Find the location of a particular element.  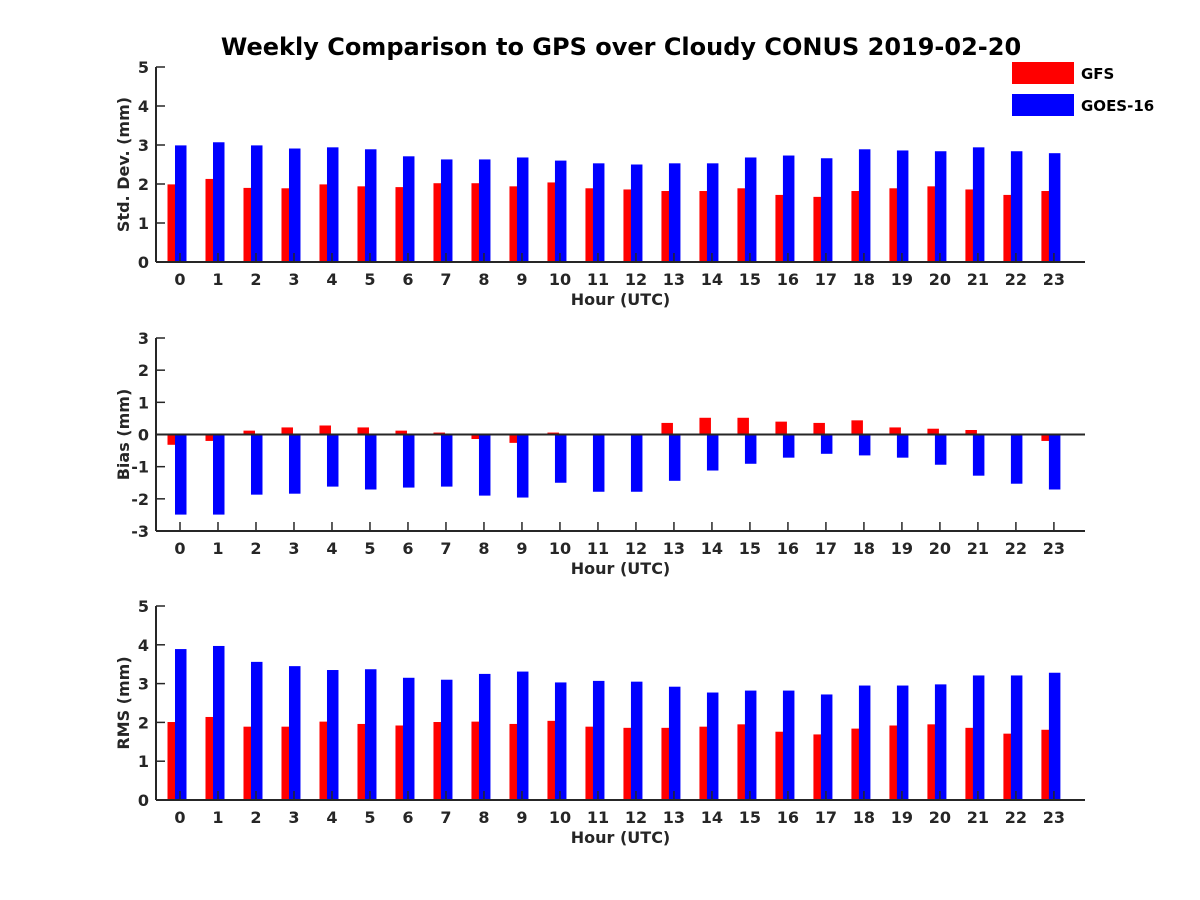

x-axis-label: Hour (UTC) is located at coordinates (621, 299).